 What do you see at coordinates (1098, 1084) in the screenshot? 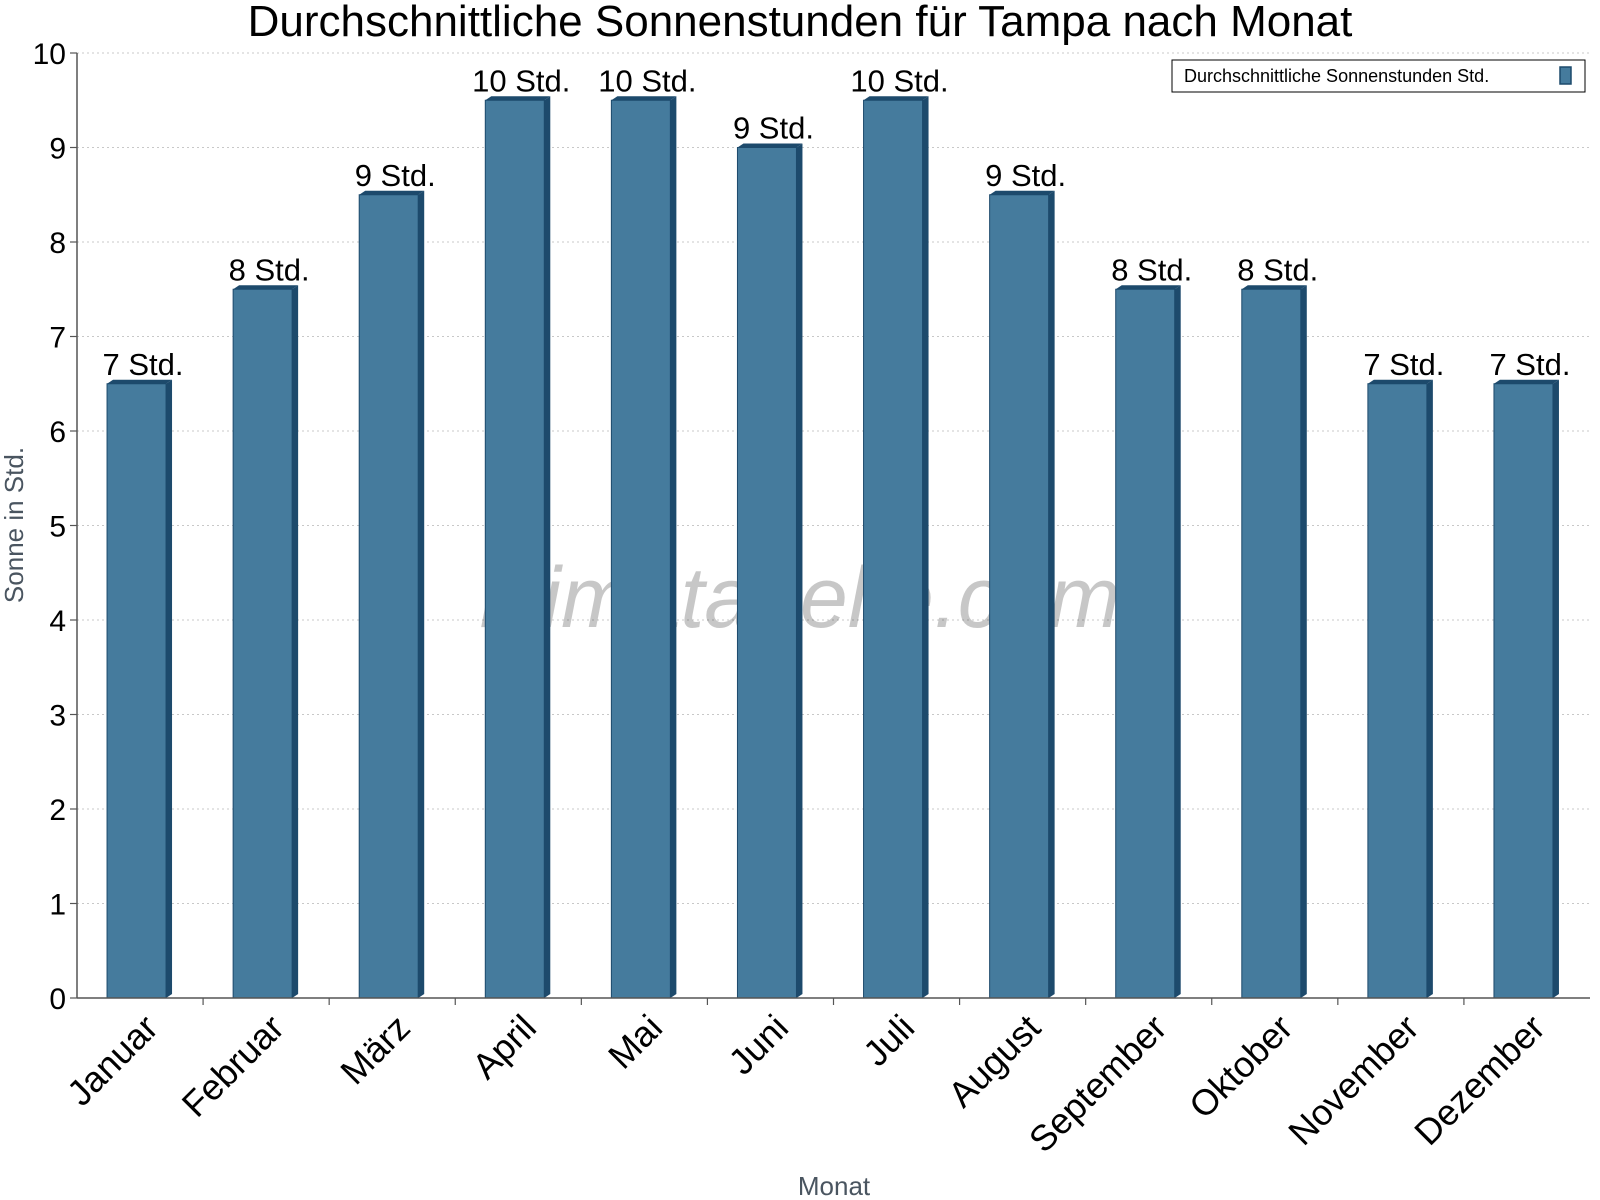
I see `x-tick-label: September` at bounding box center [1098, 1084].